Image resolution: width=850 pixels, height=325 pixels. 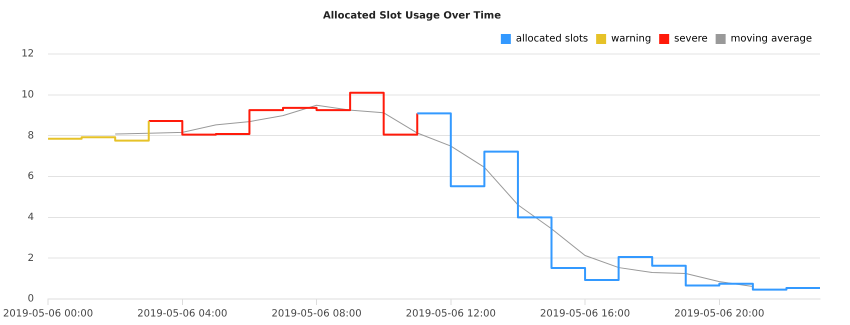 What do you see at coordinates (31, 258) in the screenshot?
I see `y-tick-label: 2` at bounding box center [31, 258].